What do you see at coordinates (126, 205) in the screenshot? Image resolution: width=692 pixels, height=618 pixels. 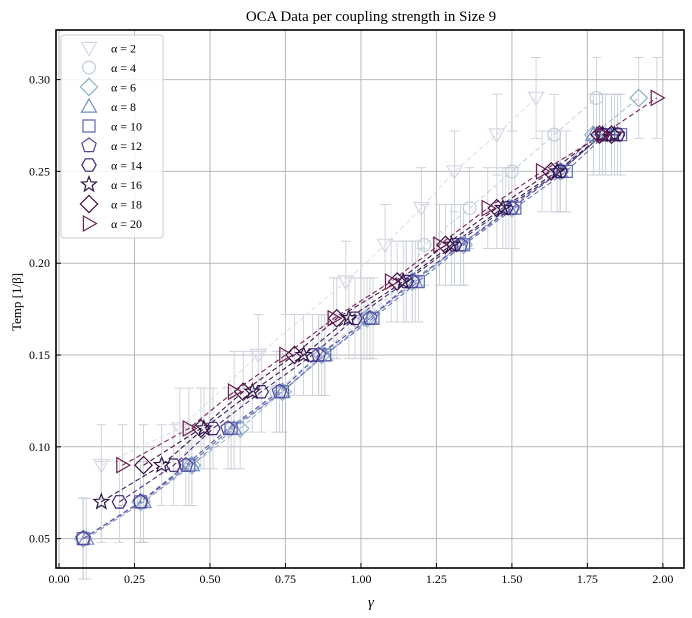 I see `legend-label: α = 18` at bounding box center [126, 205].